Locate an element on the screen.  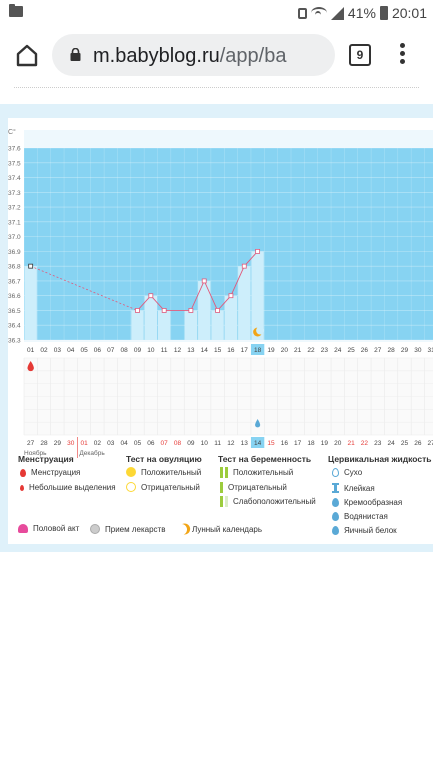
legend-ovulation: Тест на овуляцию is located at coordinates (164, 459).